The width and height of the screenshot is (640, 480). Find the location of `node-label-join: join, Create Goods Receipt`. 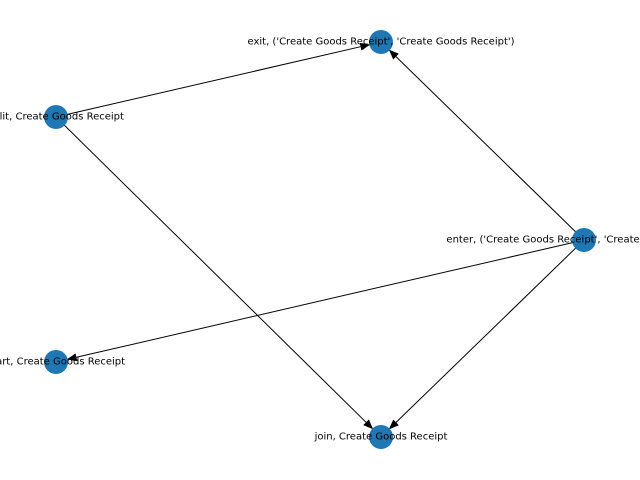

node-label-join: join, Create Goods Receipt is located at coordinates (381, 437).